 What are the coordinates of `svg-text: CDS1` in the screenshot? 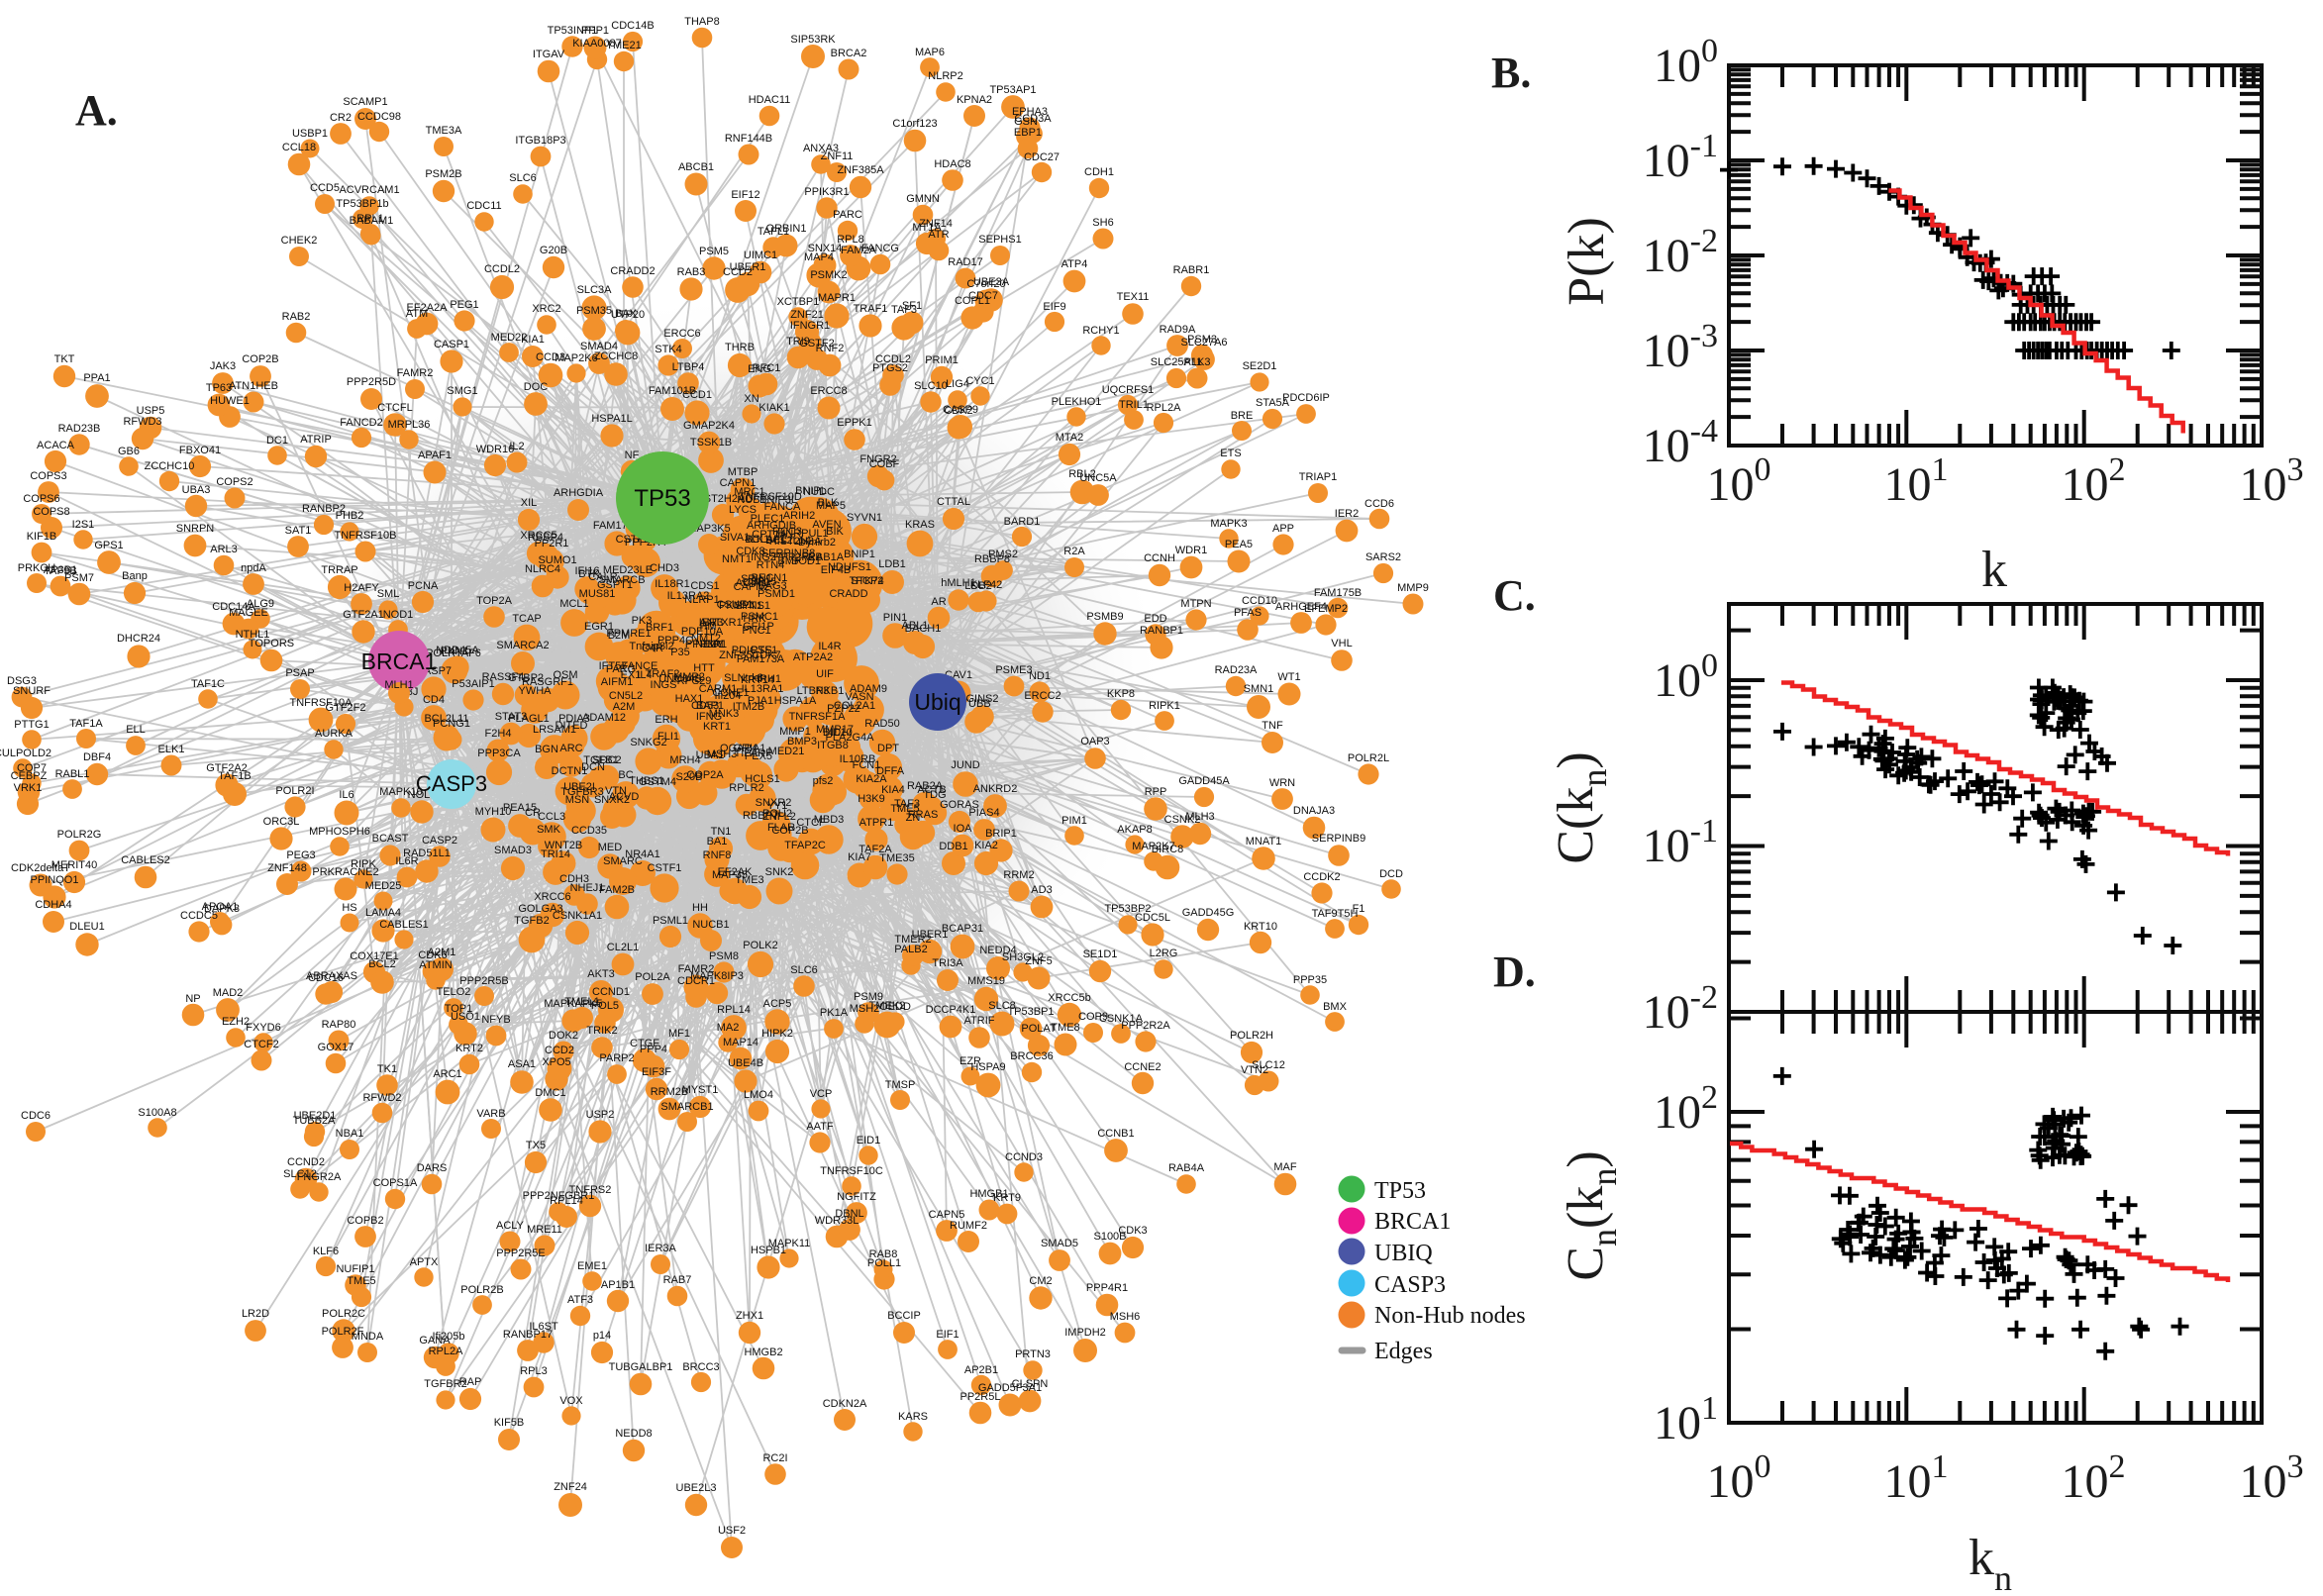 It's located at (704, 586).